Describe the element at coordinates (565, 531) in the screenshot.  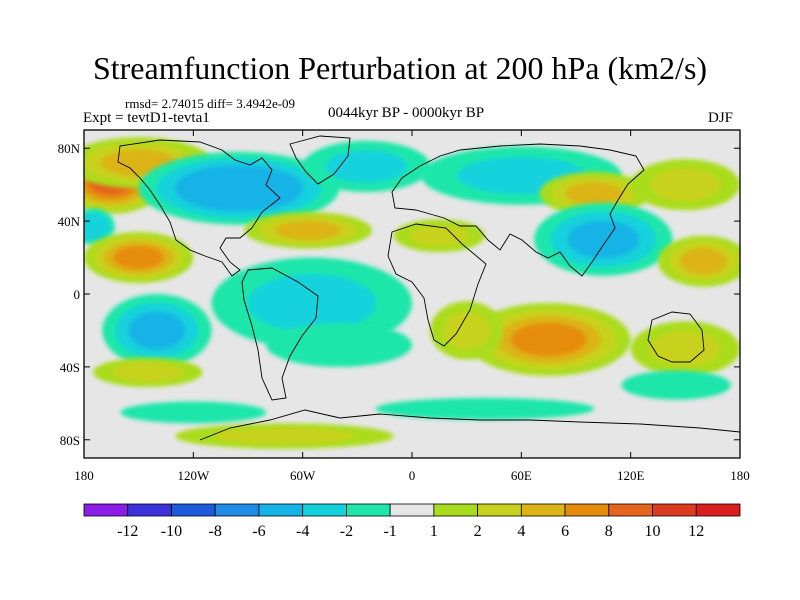
I see `colorbar-label: 6` at that location.